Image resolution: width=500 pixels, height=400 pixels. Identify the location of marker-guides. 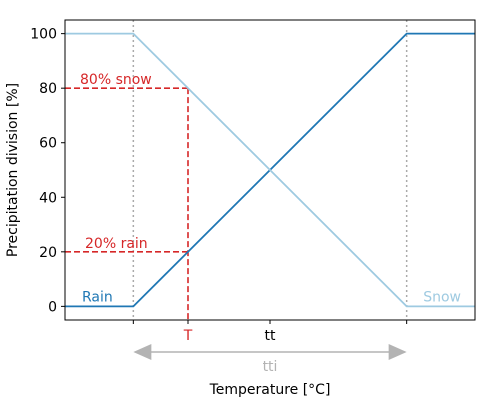
(127, 203).